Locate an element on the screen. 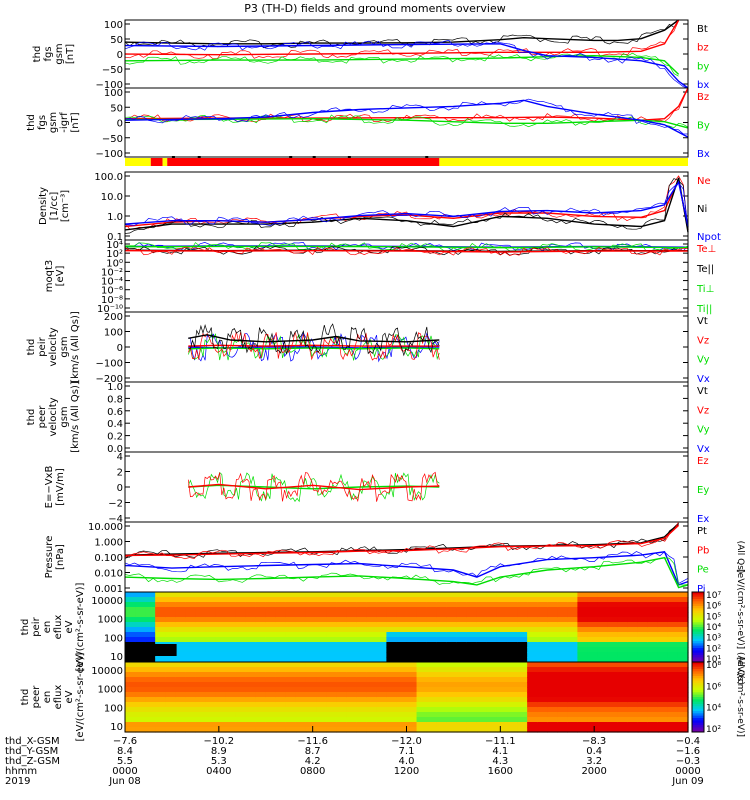 This screenshot has width=750, height=800. legend-entry: Pt is located at coordinates (702, 531).